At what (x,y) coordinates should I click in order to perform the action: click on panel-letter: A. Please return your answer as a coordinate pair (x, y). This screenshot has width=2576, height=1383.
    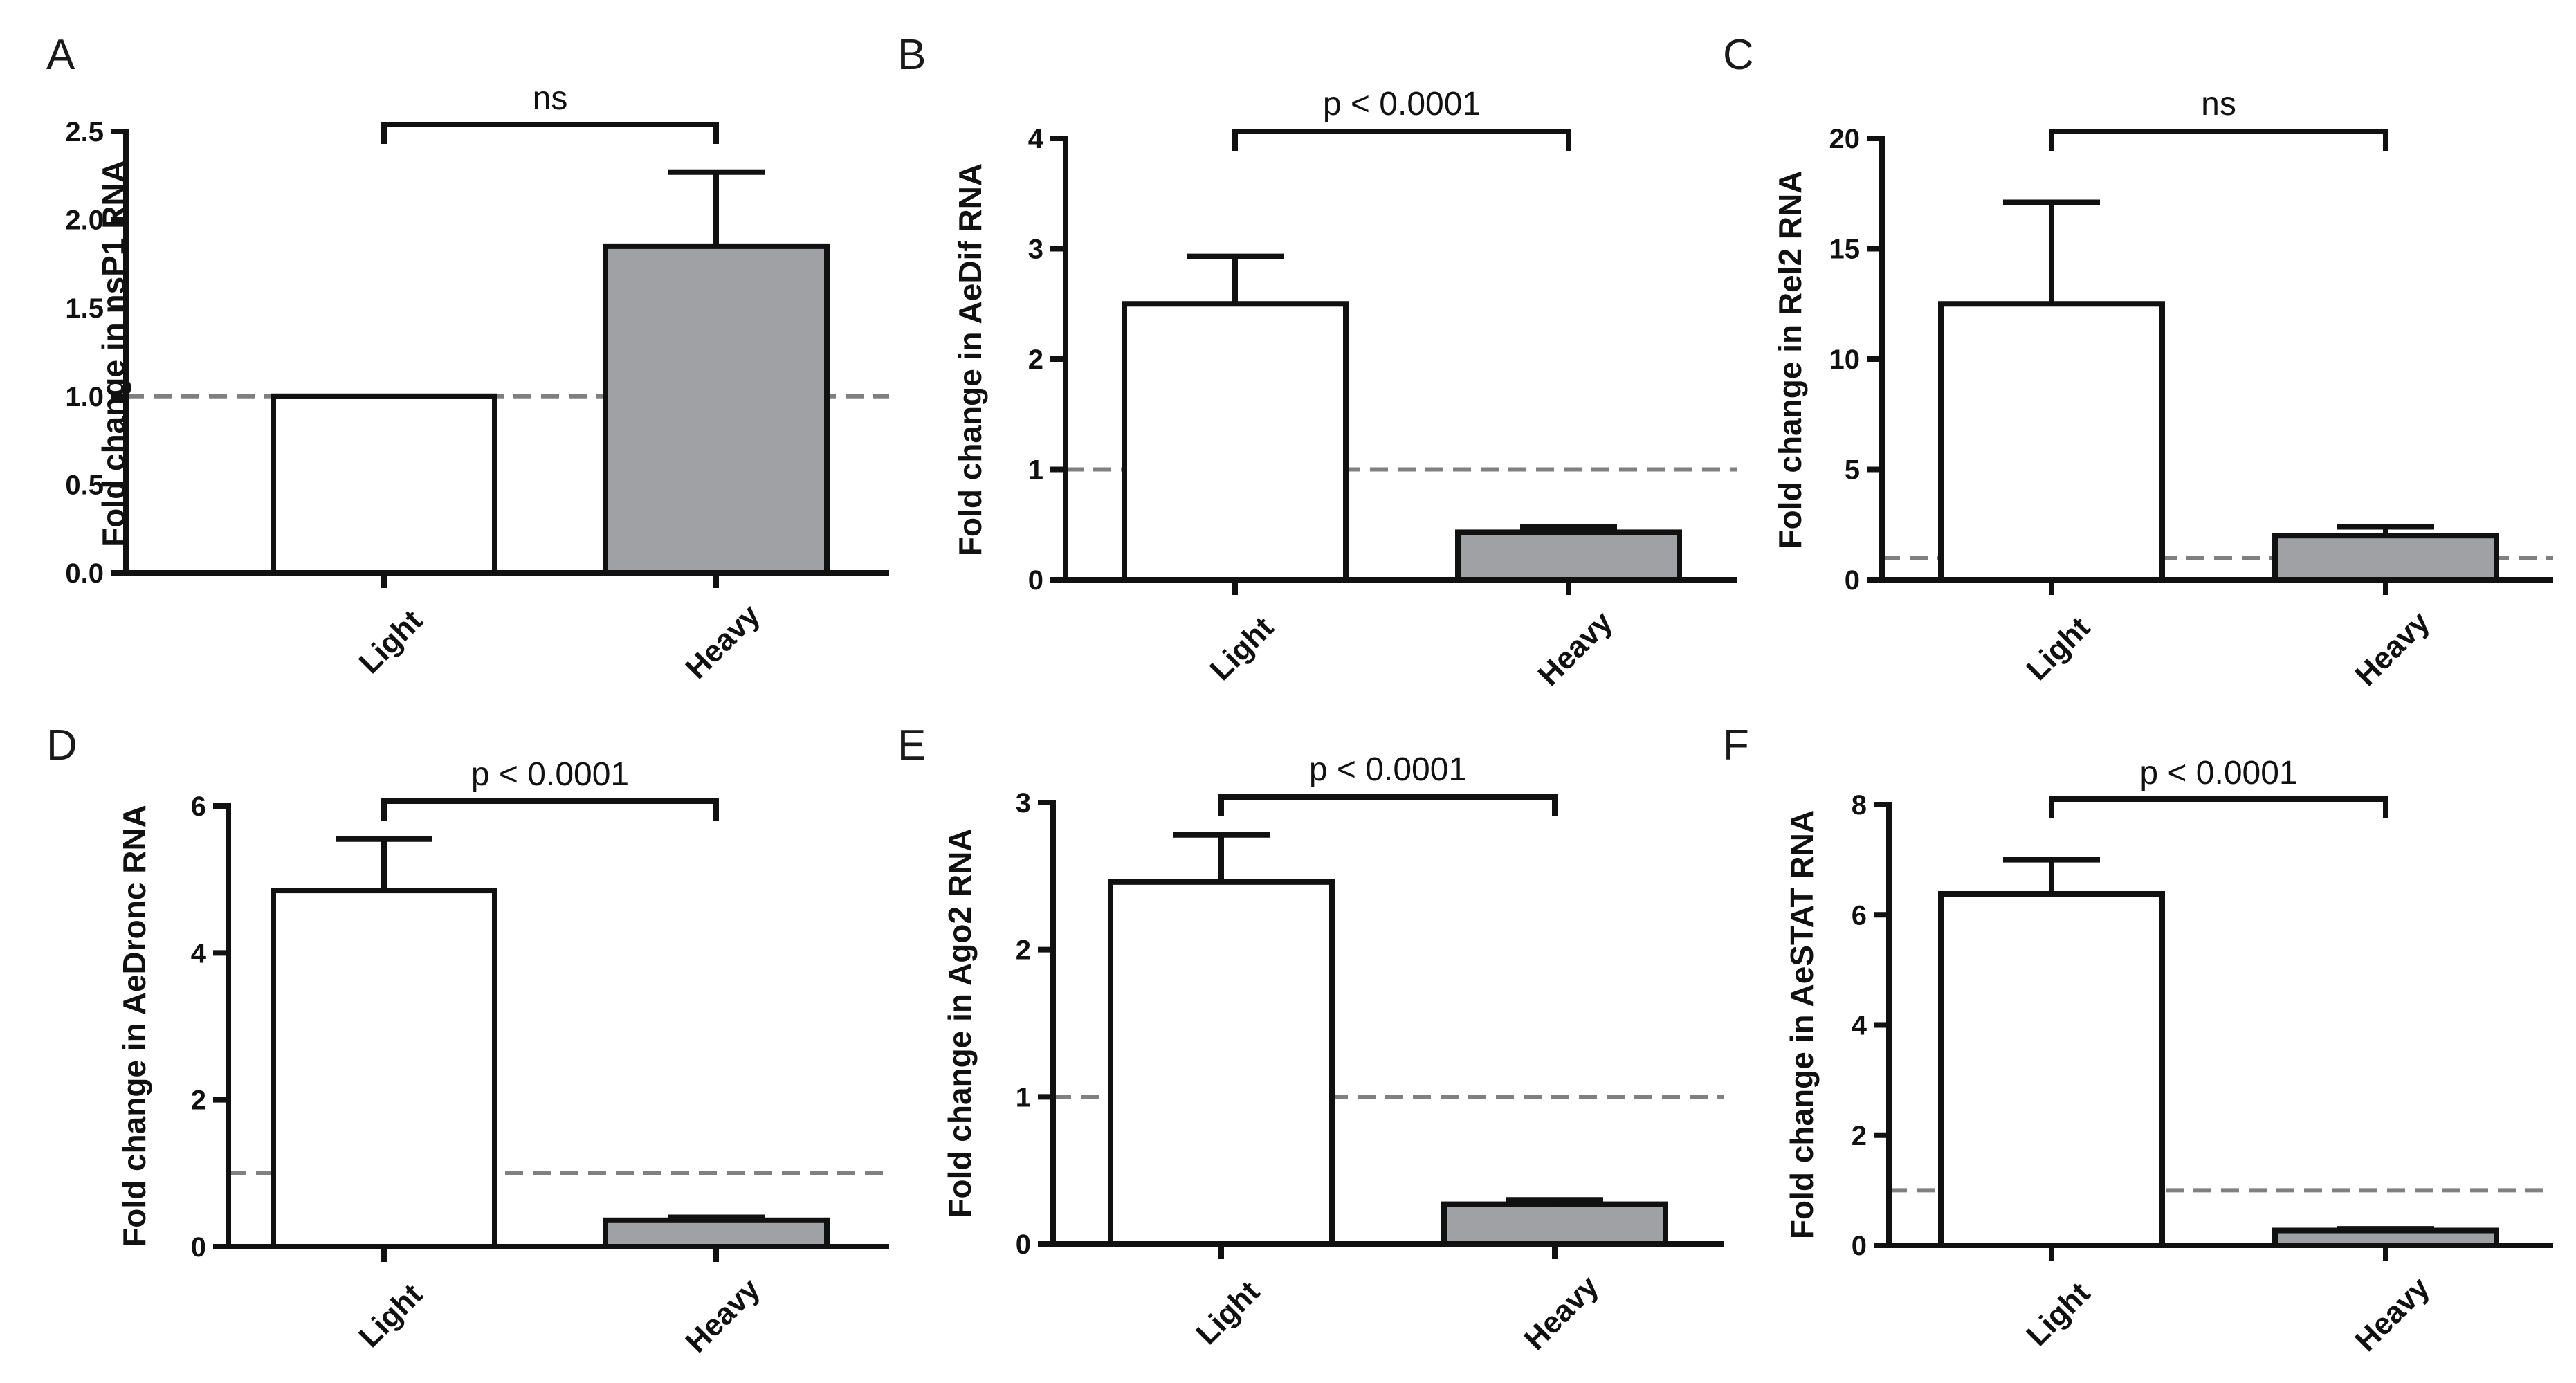
    Looking at the image, I should click on (60, 55).